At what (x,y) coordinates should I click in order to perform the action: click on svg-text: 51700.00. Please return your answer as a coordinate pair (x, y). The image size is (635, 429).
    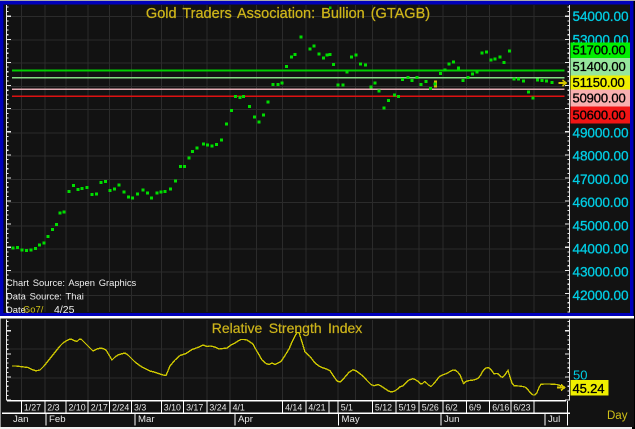
    Looking at the image, I should click on (599, 50).